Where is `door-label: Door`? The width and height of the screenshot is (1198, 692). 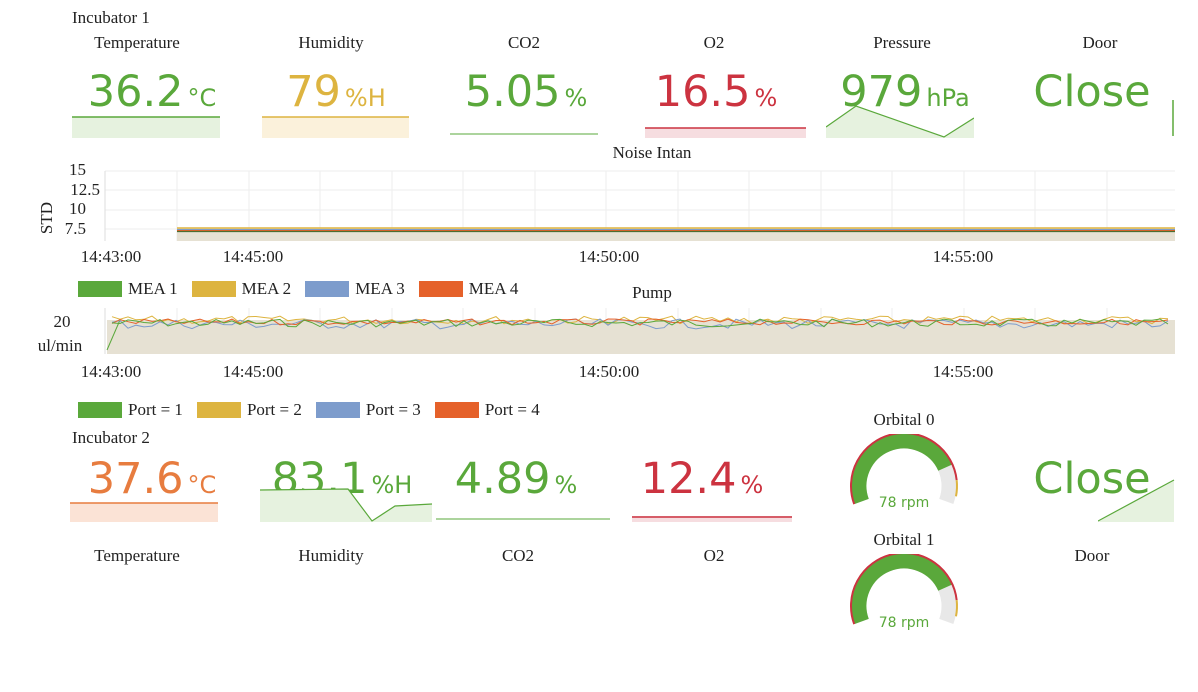
door-label: Door is located at coordinates (1100, 42).